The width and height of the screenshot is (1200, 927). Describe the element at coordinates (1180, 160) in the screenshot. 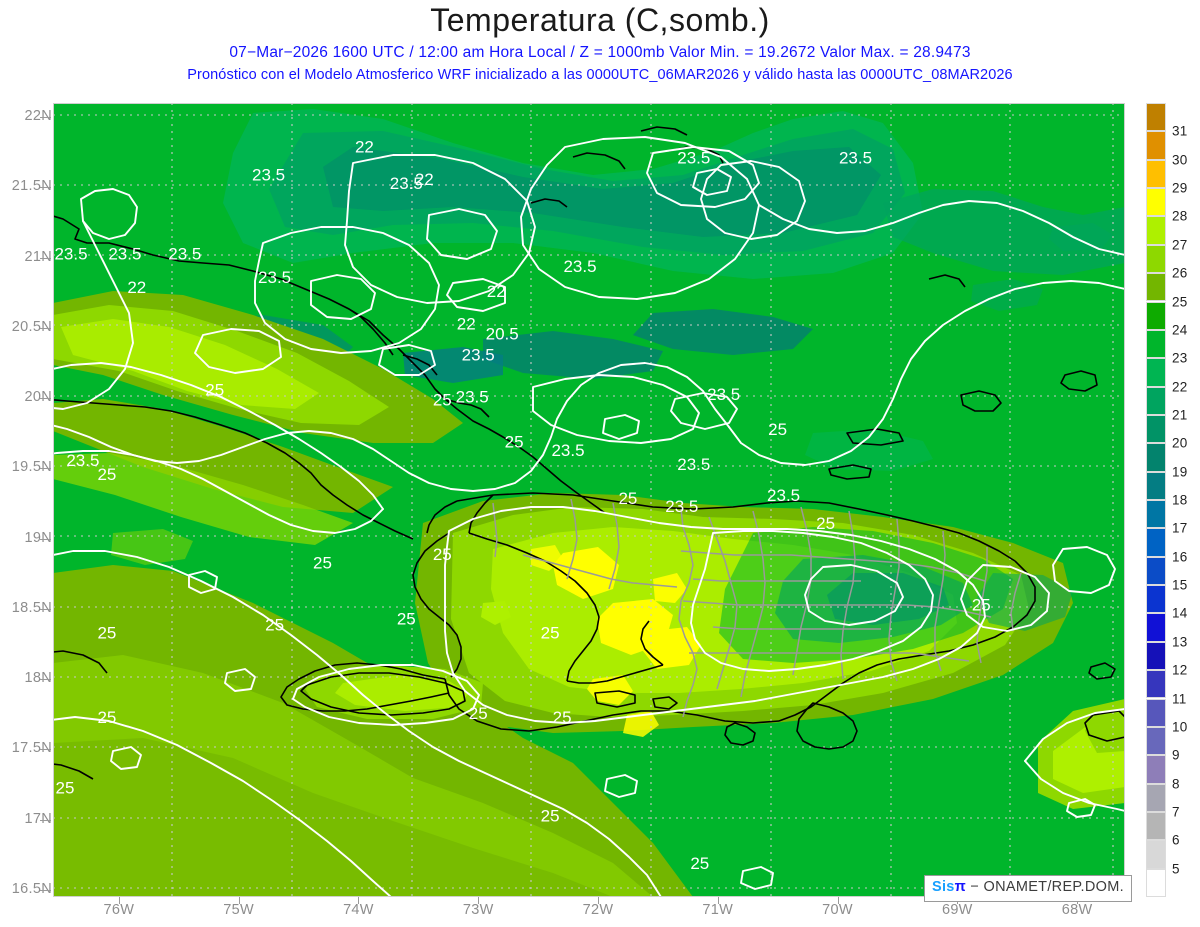

I see `colorbar-tick-label: 30` at that location.